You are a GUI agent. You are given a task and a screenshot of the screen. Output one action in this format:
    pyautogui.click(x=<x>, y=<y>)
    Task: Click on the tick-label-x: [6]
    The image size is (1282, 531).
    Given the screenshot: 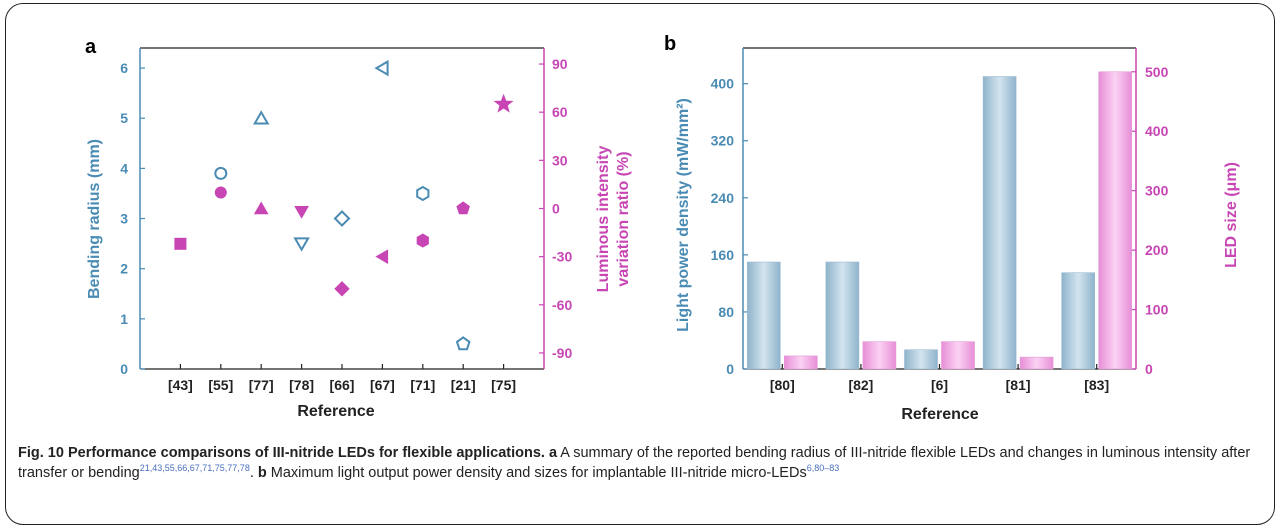 What is the action you would take?
    pyautogui.click(x=939, y=385)
    